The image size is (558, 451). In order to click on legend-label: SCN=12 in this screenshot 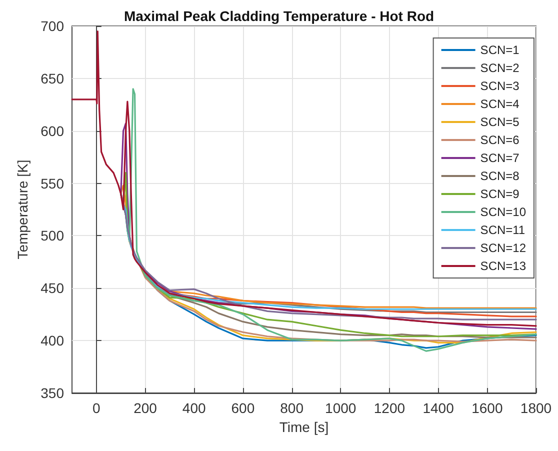, I will do `click(503, 248)`.